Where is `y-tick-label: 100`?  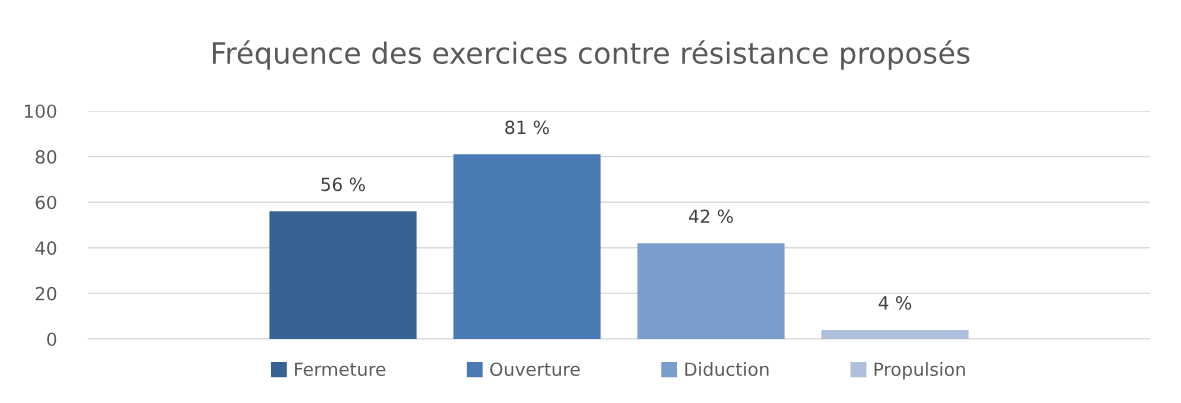 y-tick-label: 100 is located at coordinates (40, 111).